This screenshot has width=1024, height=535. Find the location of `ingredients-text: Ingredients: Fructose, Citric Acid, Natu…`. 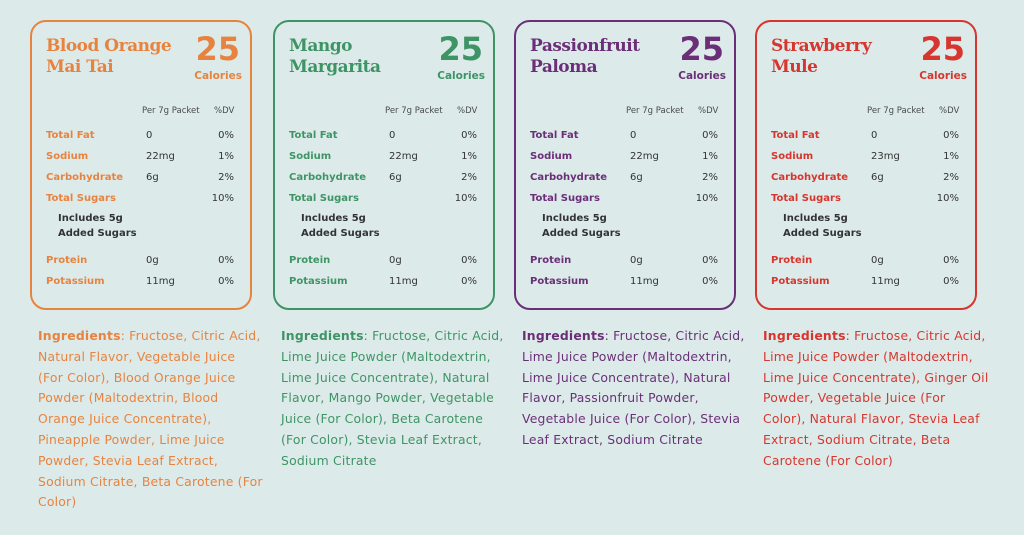

ingredients-text: Ingredients: Fructose, Citric Acid, Natu… is located at coordinates (150, 419).